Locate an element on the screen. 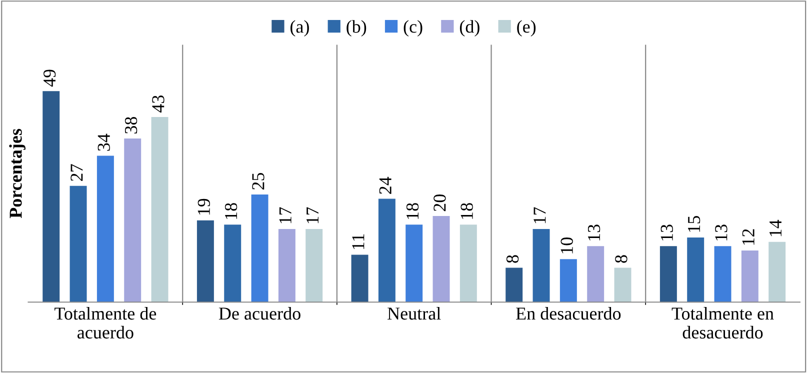  data-label: 14 is located at coordinates (776, 228).